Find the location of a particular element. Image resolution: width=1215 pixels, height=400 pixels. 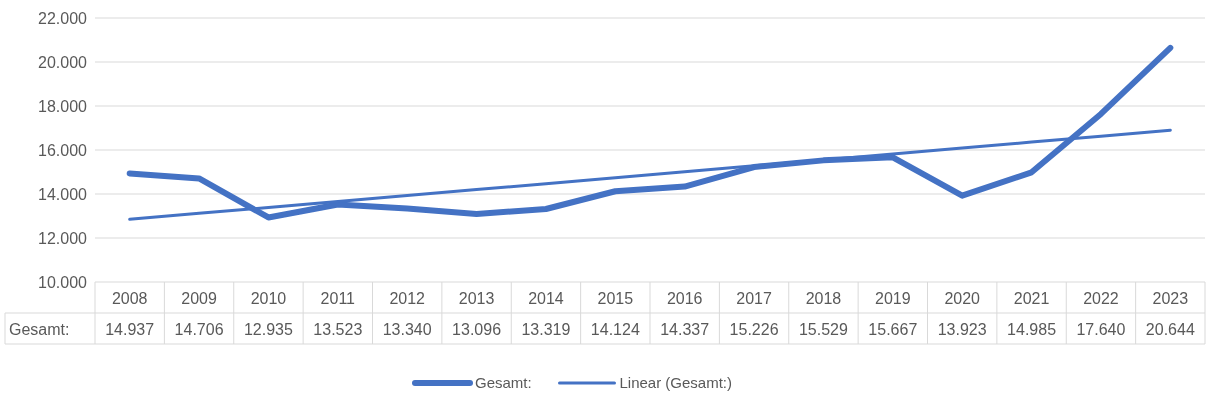

data-label: 20.644 is located at coordinates (1170, 329).